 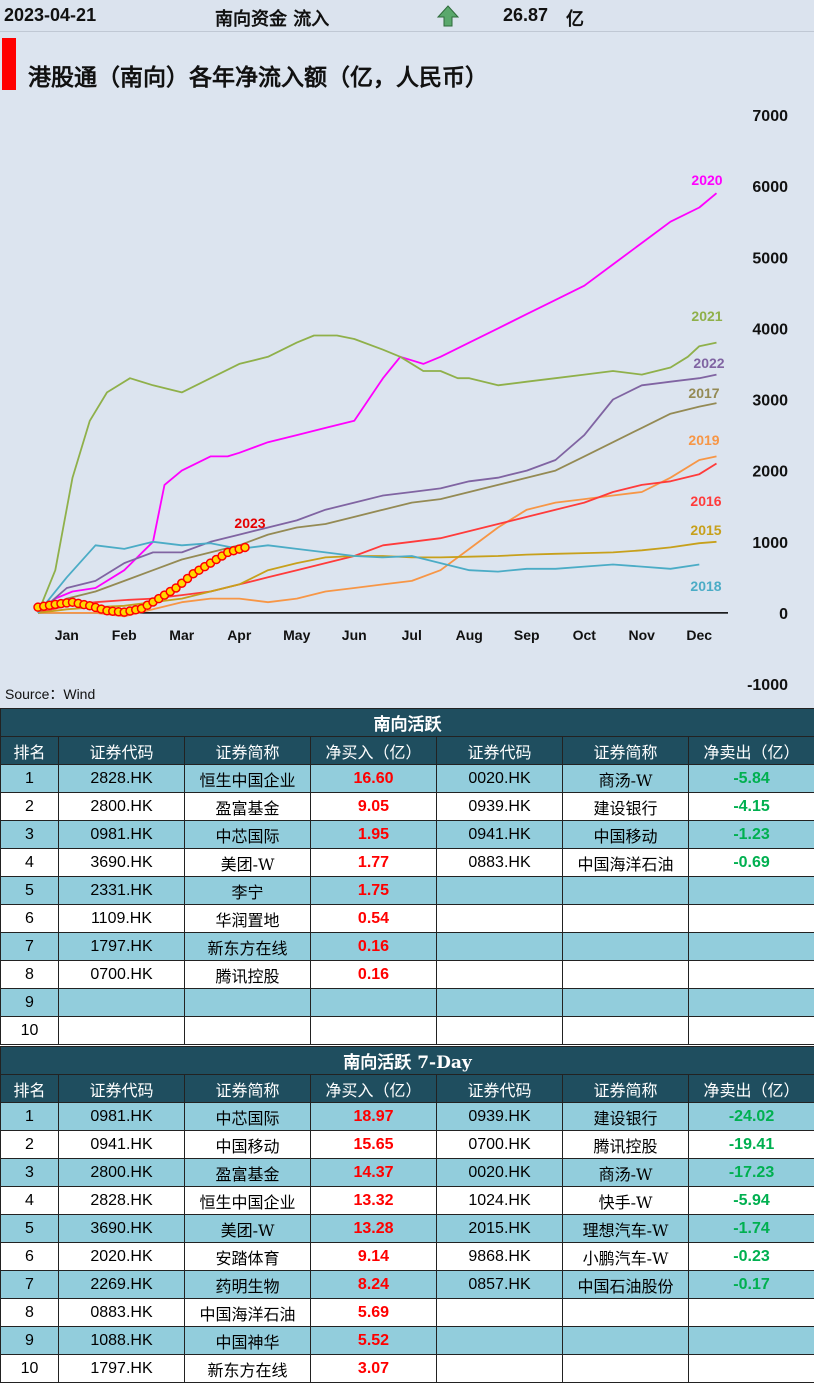 What do you see at coordinates (29, 1144) in the screenshot?
I see `cell-rank: 2` at bounding box center [29, 1144].